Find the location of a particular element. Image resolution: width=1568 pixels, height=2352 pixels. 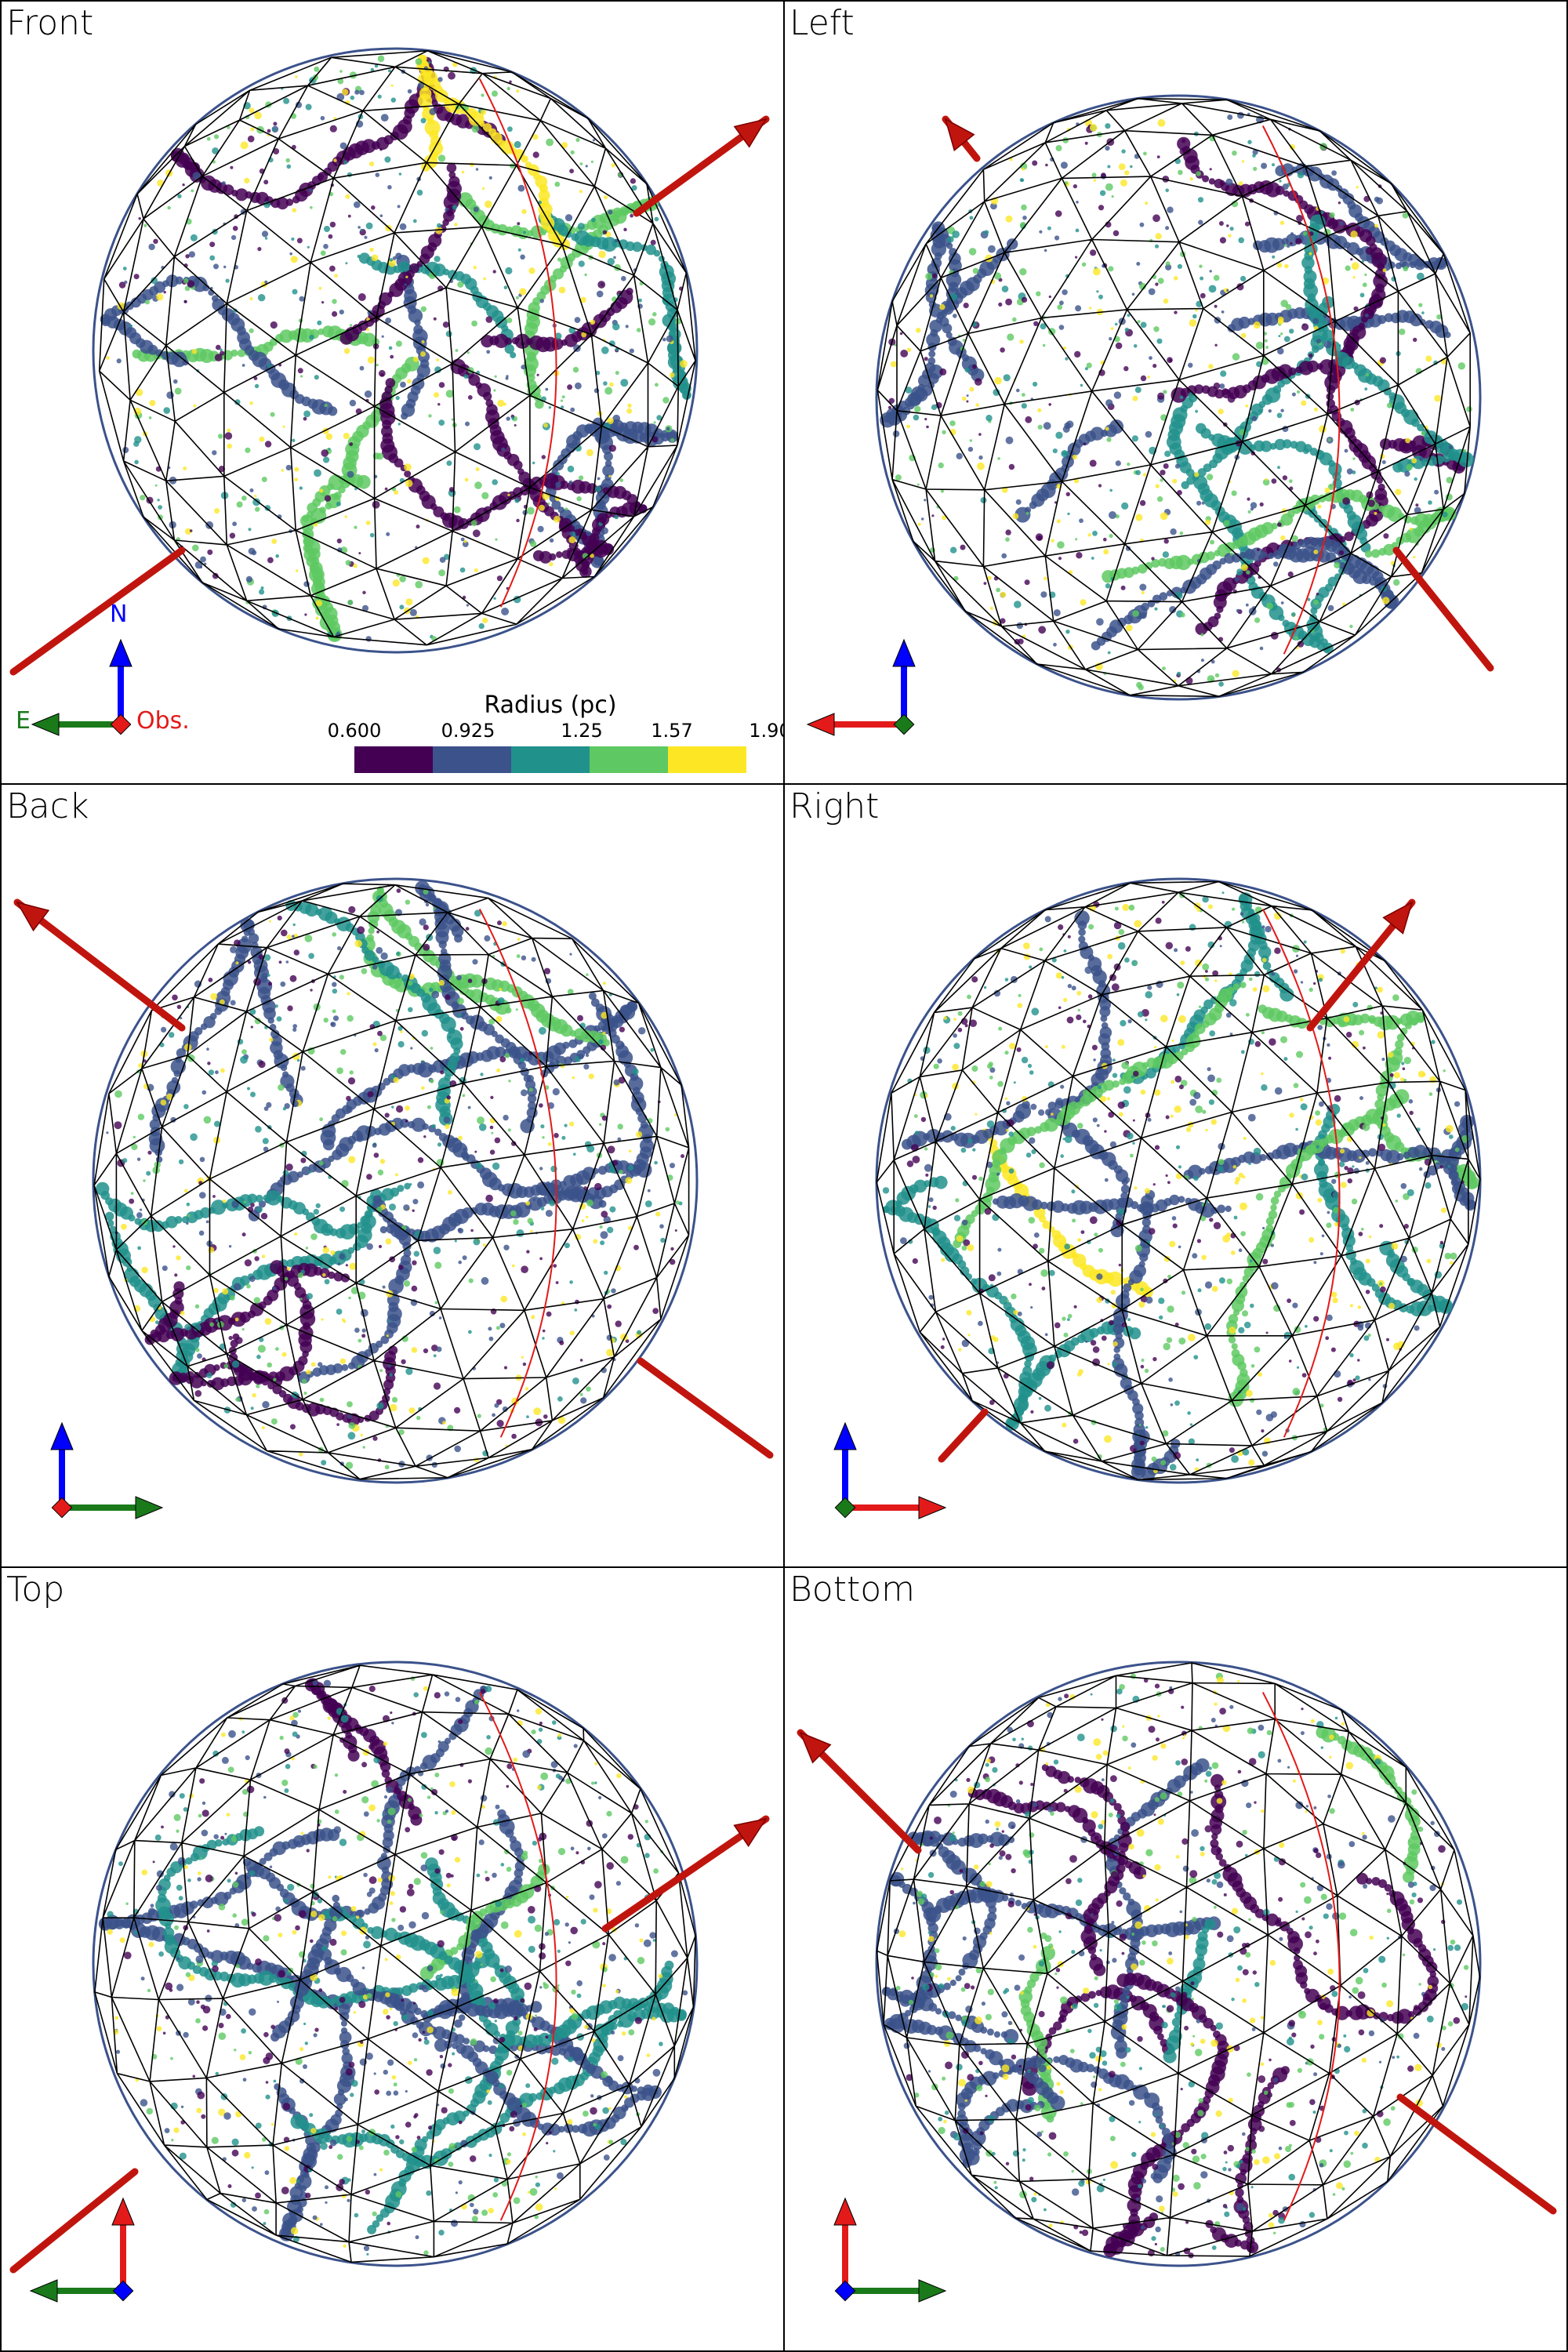

sphere-top is located at coordinates (389, 1982).